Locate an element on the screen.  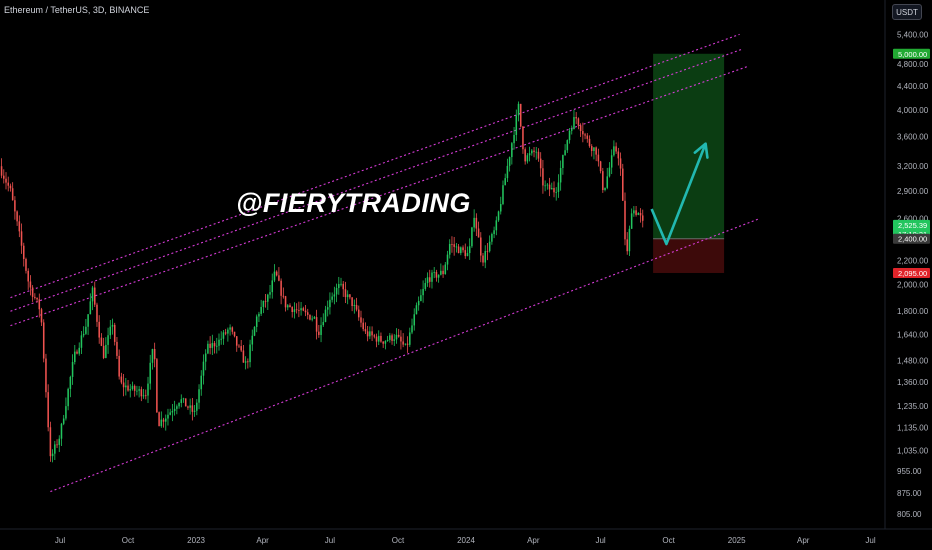
symbol-title: Ethereum / TetherUS, 3D, BINANCE is located at coordinates (77, 10).